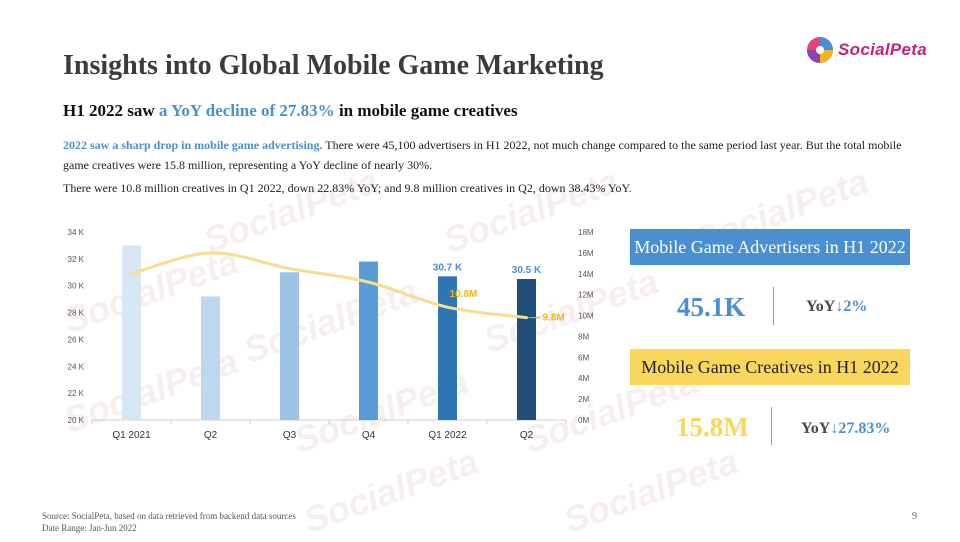  I want to click on line-data-label: 9.8M, so click(554, 318).